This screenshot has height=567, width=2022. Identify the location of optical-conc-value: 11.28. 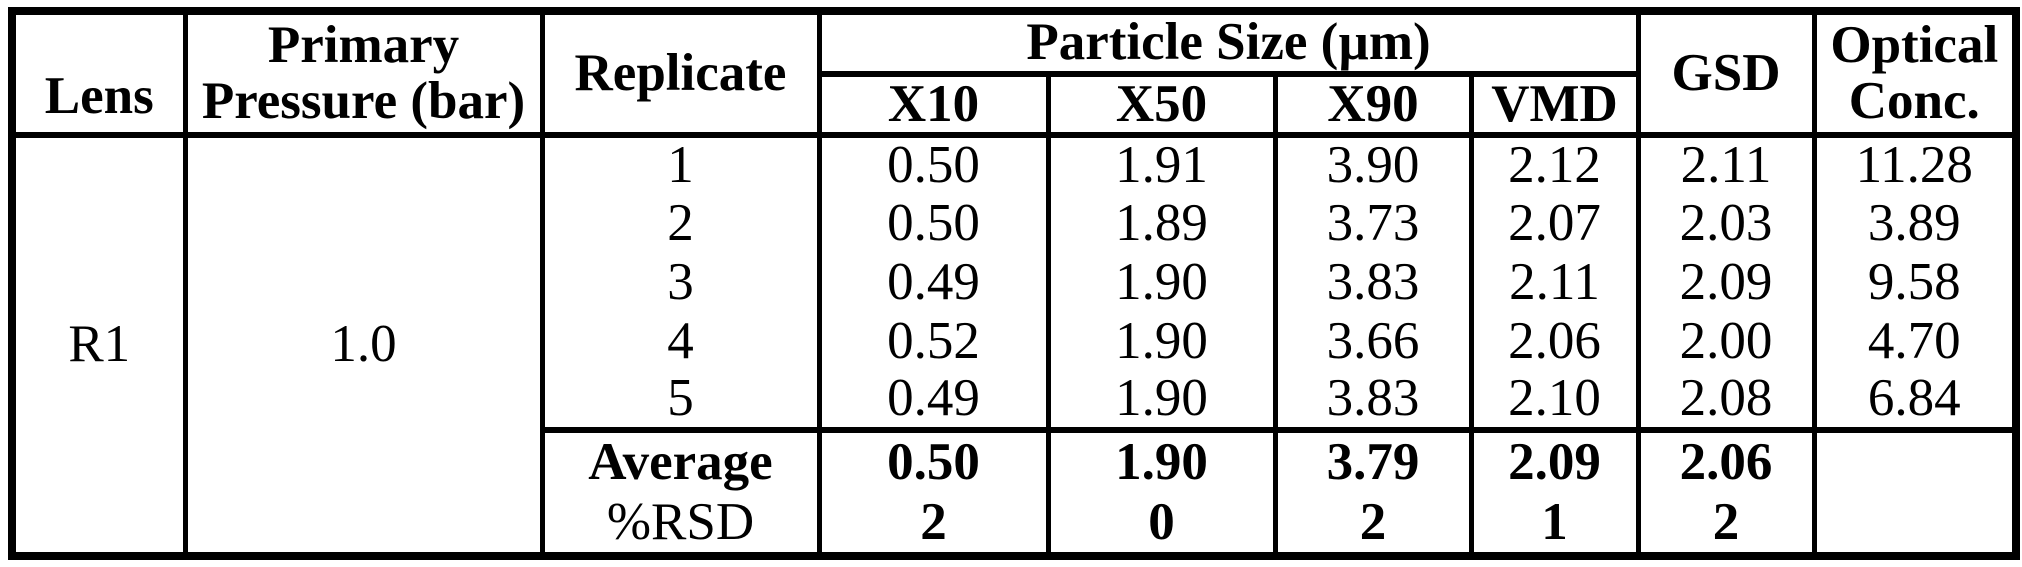
(1915, 165).